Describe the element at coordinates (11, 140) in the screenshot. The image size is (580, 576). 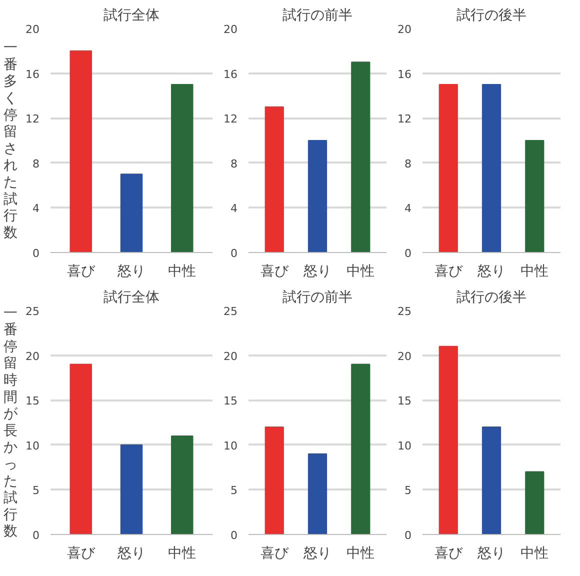
I see `text: 一番多く停留された試行数` at that location.